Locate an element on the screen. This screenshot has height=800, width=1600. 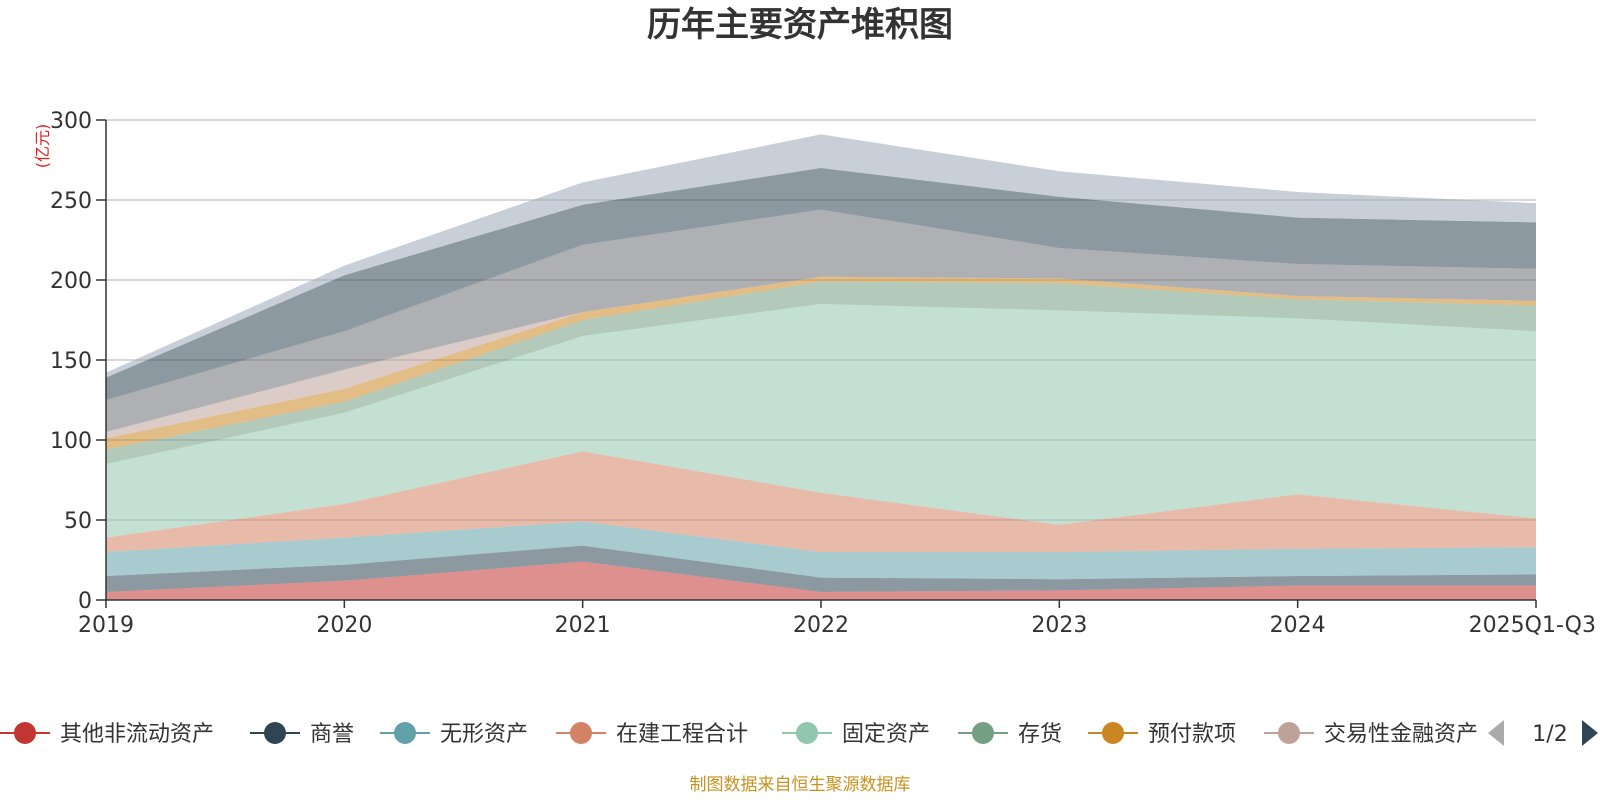
y-tick-label: 150 is located at coordinates (71, 361).